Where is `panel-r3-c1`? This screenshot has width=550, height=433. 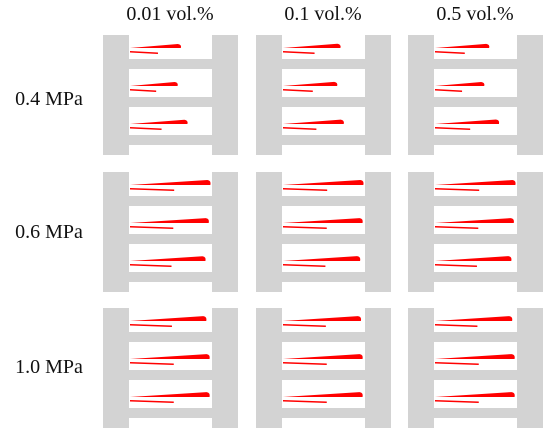
panel-r3-c1 is located at coordinates (170, 368).